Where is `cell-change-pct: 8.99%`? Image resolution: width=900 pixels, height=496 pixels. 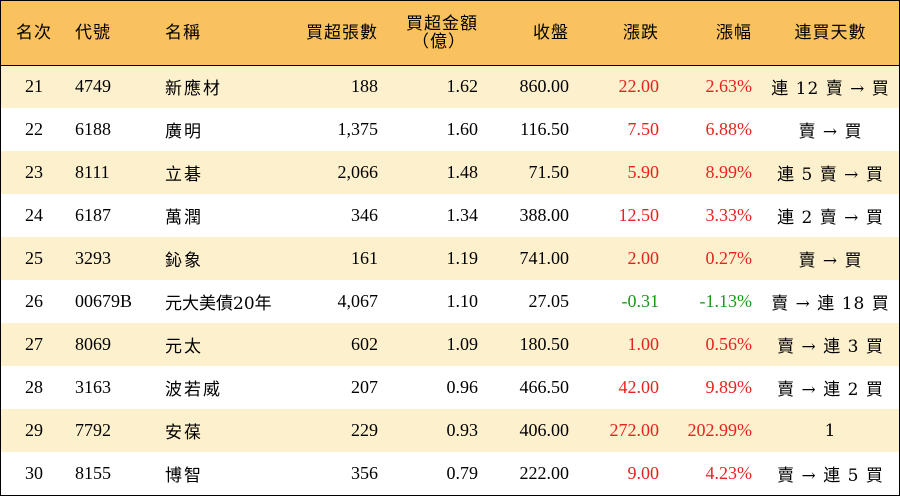 cell-change-pct: 8.99% is located at coordinates (729, 172).